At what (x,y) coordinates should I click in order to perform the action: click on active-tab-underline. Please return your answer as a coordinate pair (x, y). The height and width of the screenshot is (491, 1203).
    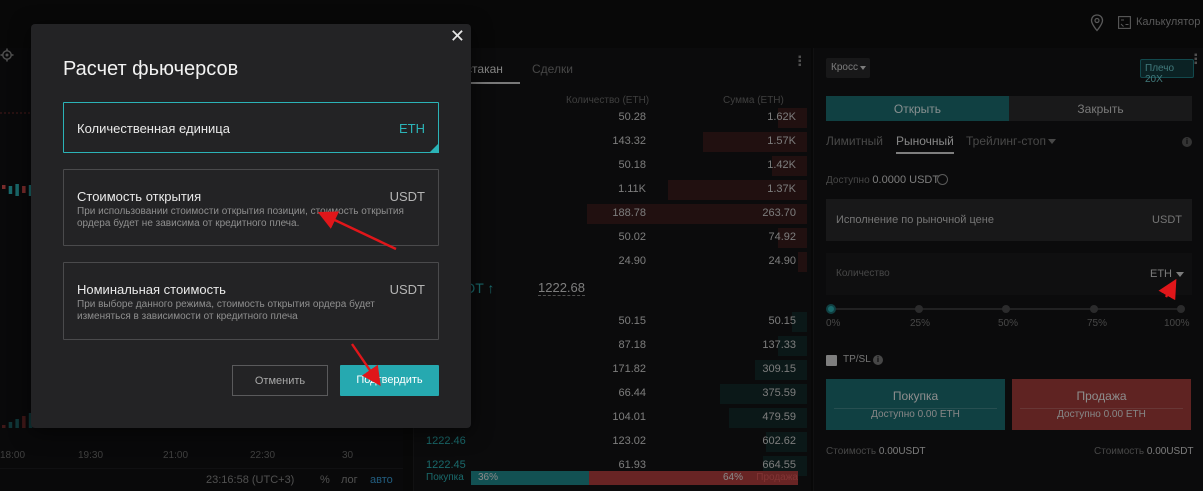
    Looking at the image, I should click on (482, 83).